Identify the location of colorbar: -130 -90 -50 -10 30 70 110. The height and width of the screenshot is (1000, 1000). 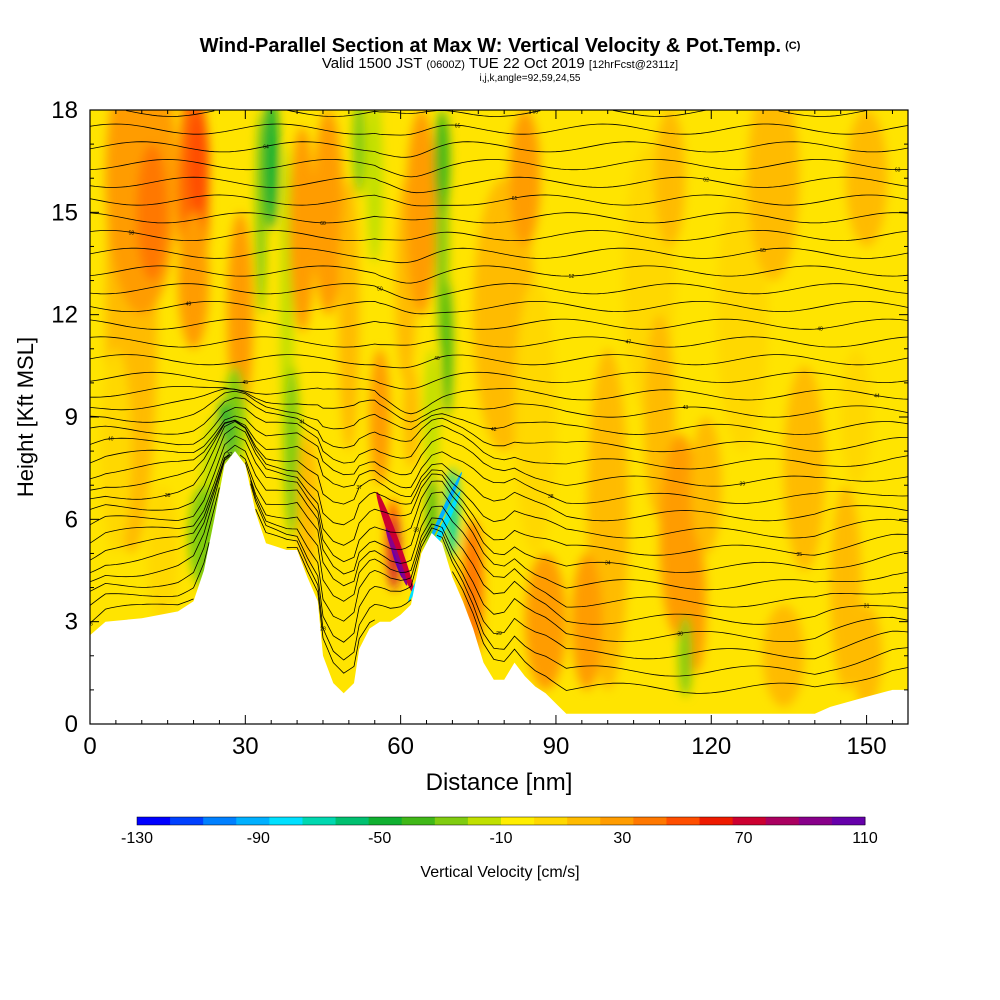
(499, 831).